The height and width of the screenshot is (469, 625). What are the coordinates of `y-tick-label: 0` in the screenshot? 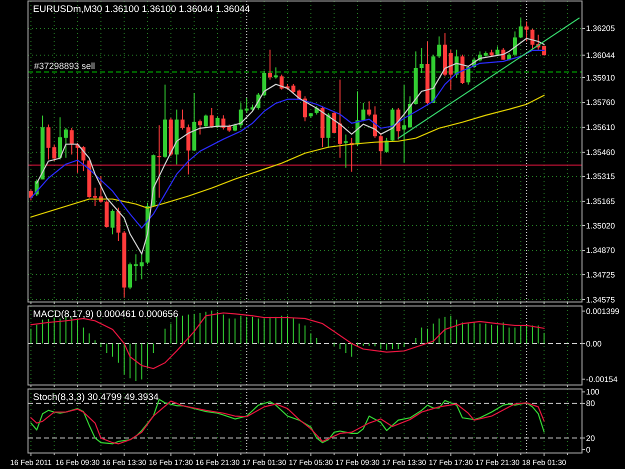 It's located at (588, 449).